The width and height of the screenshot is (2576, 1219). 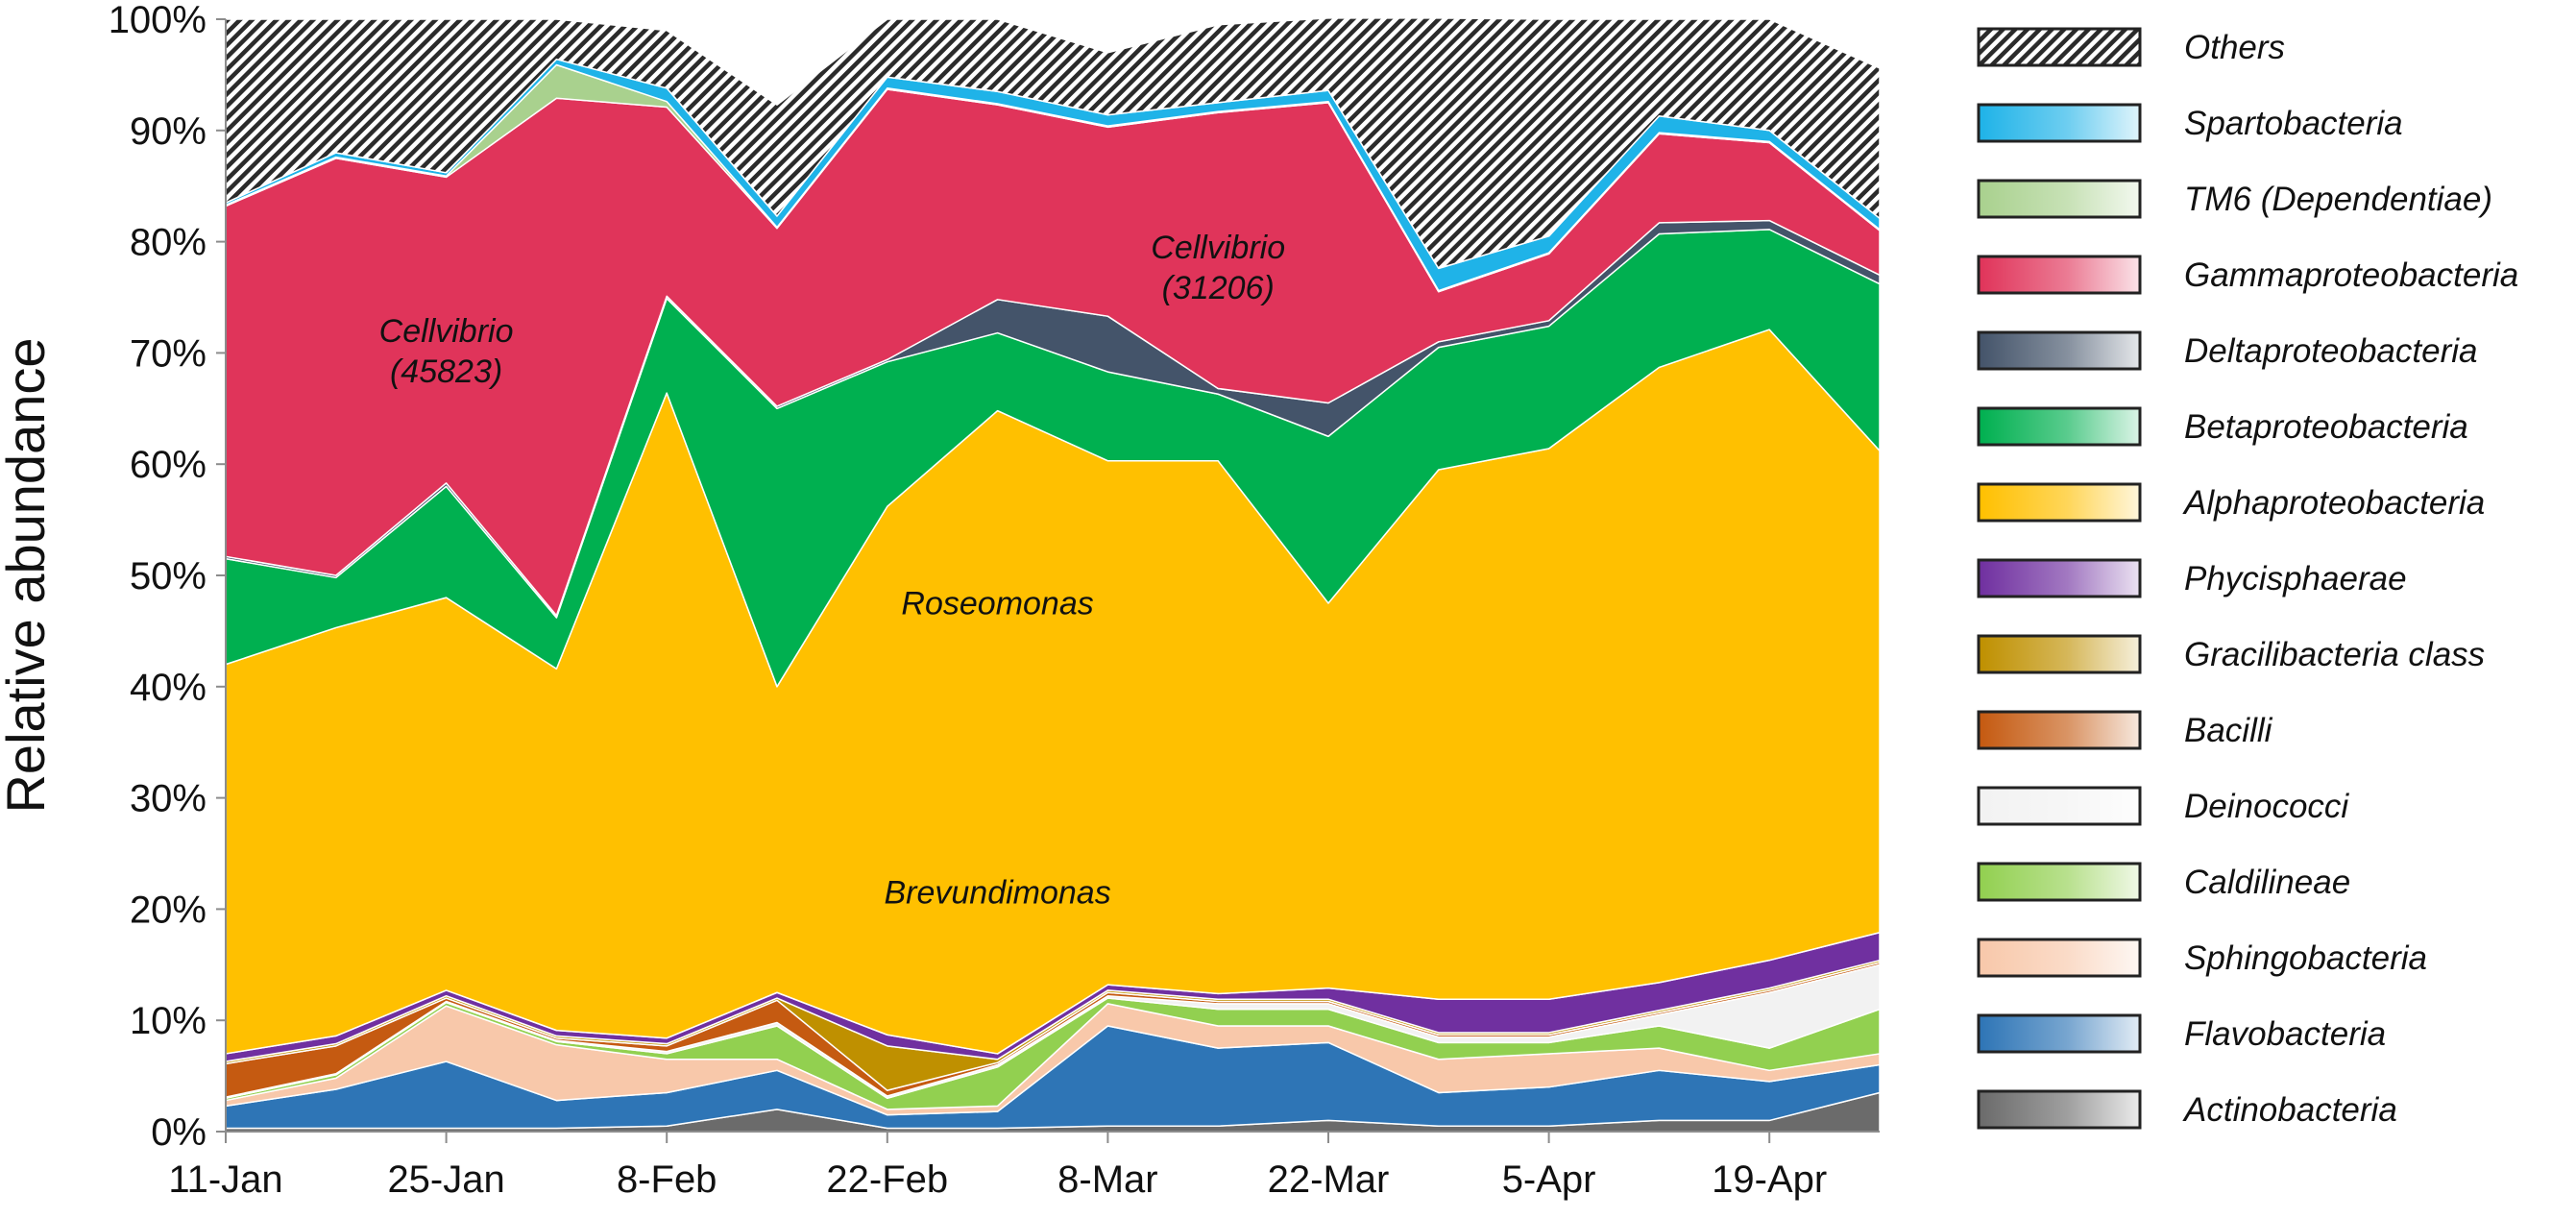 I want to click on legend-label: Actinobacteria, so click(x=2289, y=1110).